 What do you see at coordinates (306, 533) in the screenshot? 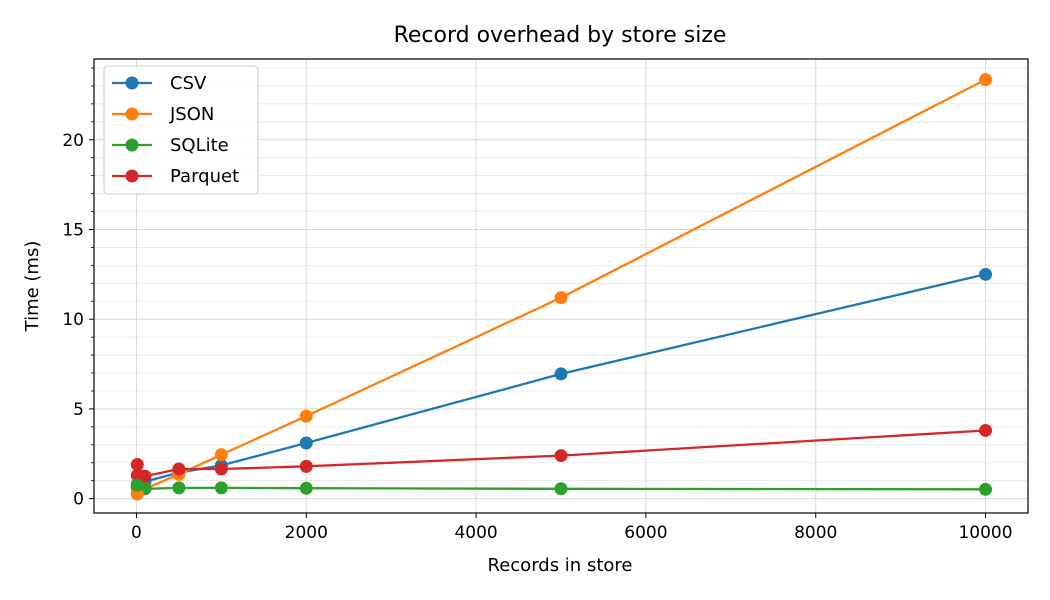
I see `x-tick-label: 2000` at bounding box center [306, 533].